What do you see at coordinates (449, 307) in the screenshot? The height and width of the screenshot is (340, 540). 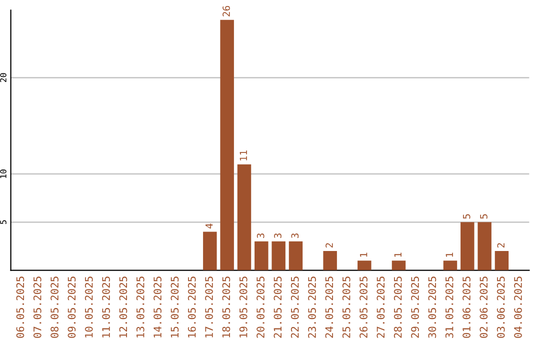 I see `x-tick-label: 31.05.2025` at bounding box center [449, 307].